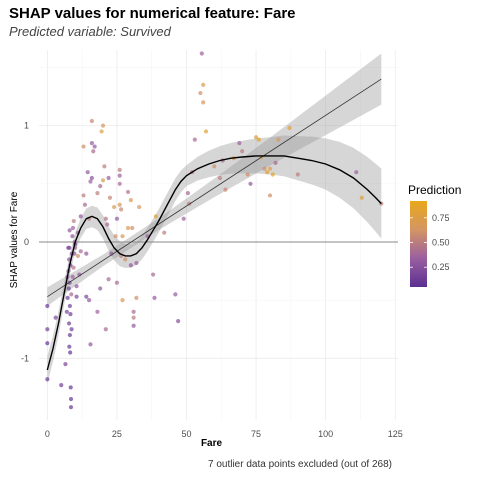 The width and height of the screenshot is (480, 480). I want to click on legend-title: Prediction, so click(435, 190).